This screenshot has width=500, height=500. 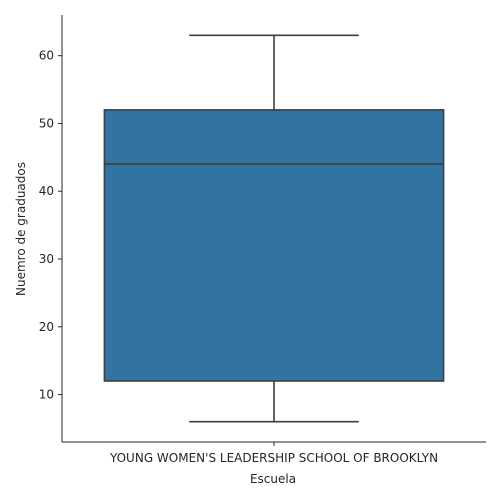 I want to click on y-tick-label-30: 30, so click(x=46, y=259).